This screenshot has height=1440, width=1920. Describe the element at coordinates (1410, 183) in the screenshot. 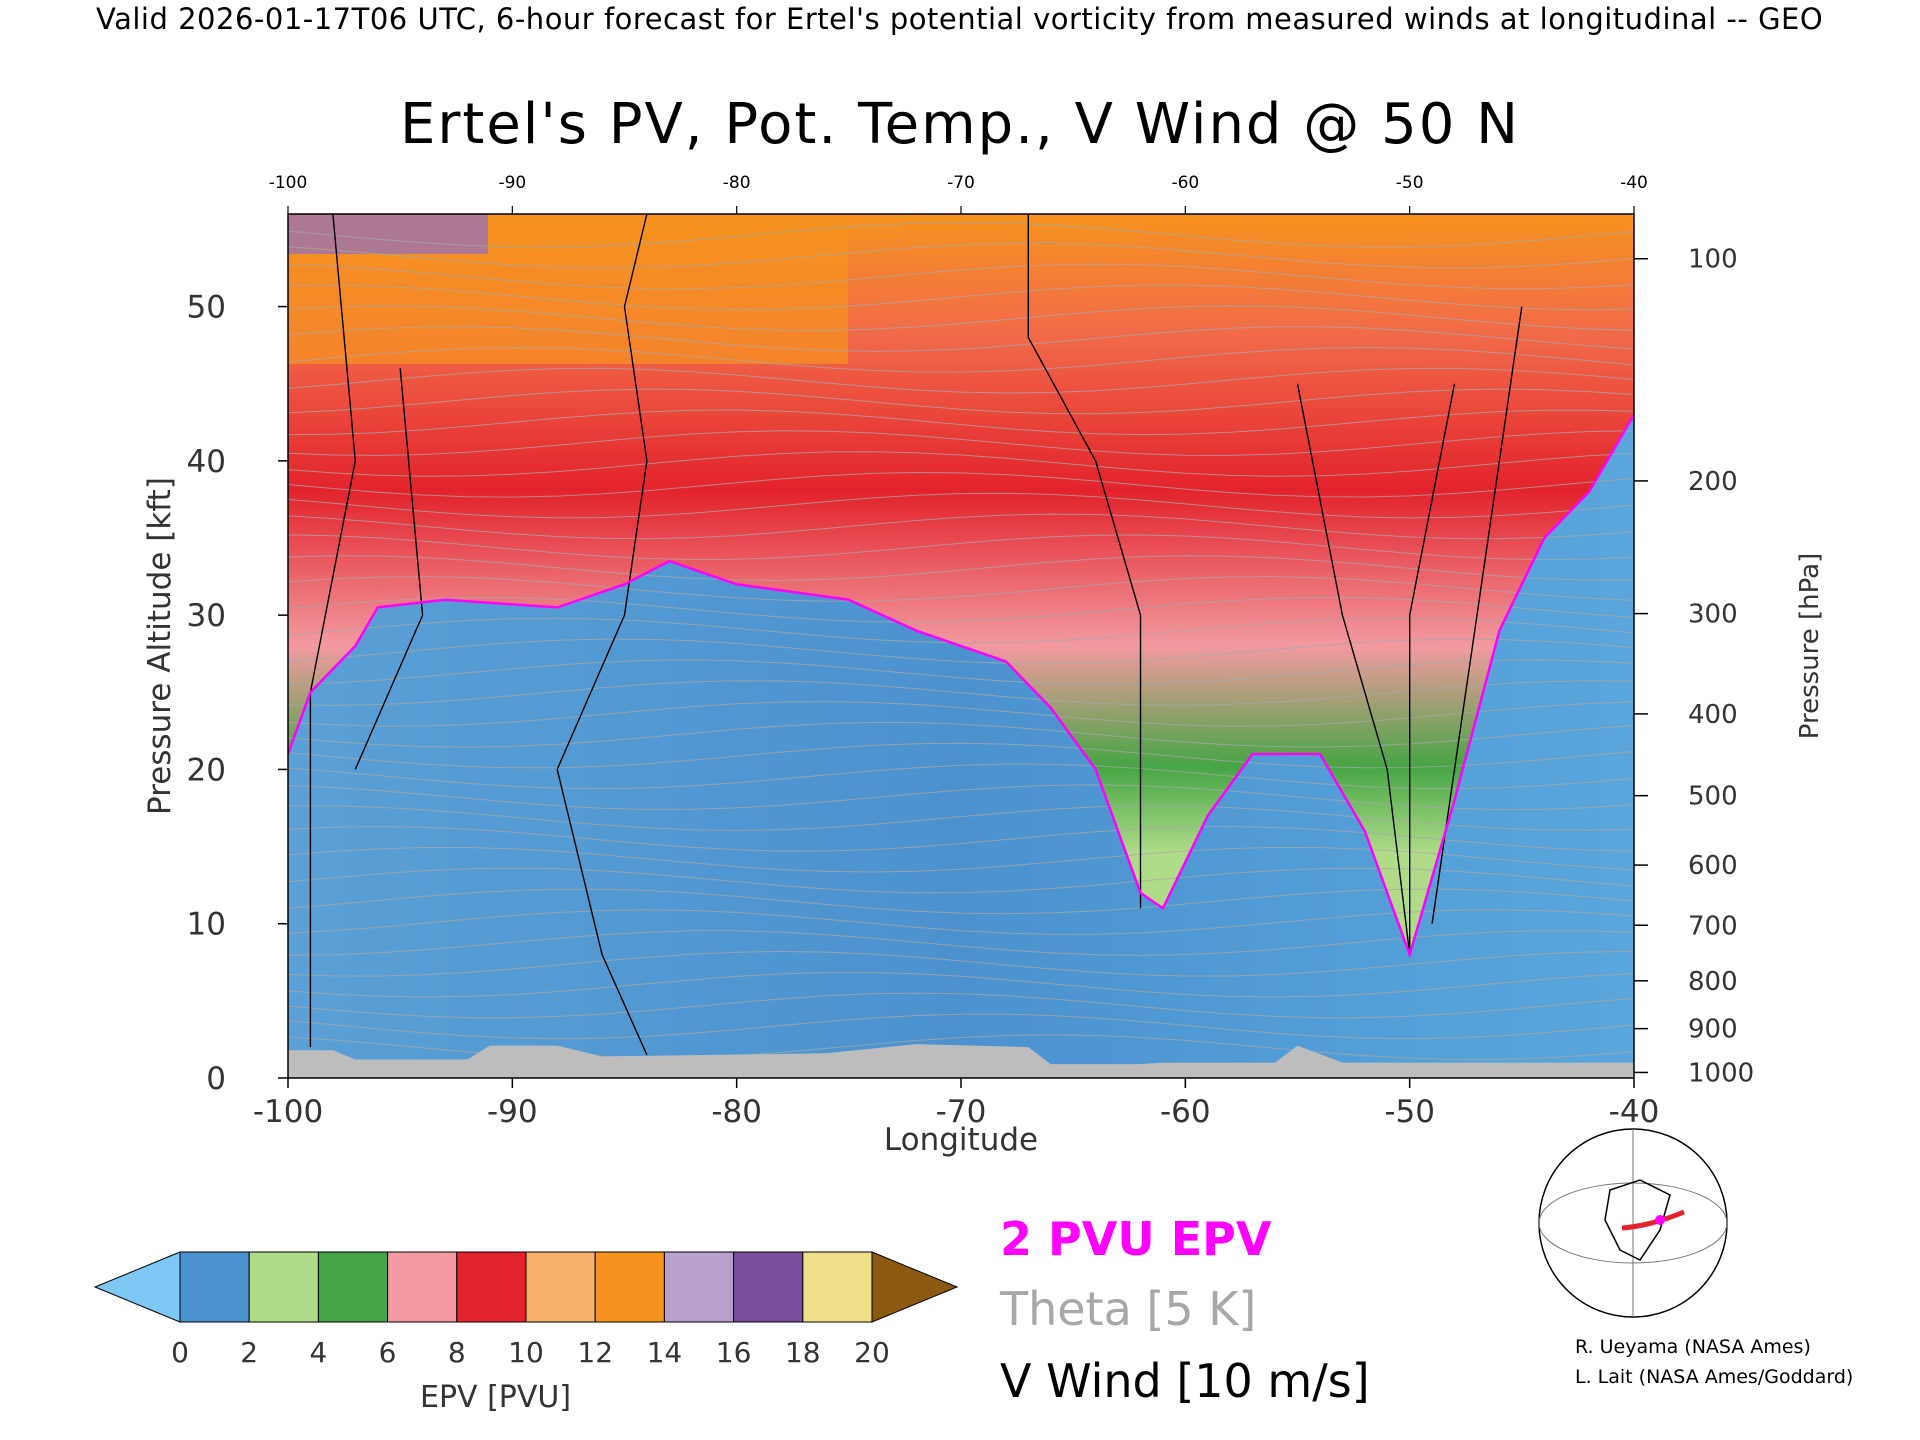

I see `x-top-tick-label: -50` at that location.